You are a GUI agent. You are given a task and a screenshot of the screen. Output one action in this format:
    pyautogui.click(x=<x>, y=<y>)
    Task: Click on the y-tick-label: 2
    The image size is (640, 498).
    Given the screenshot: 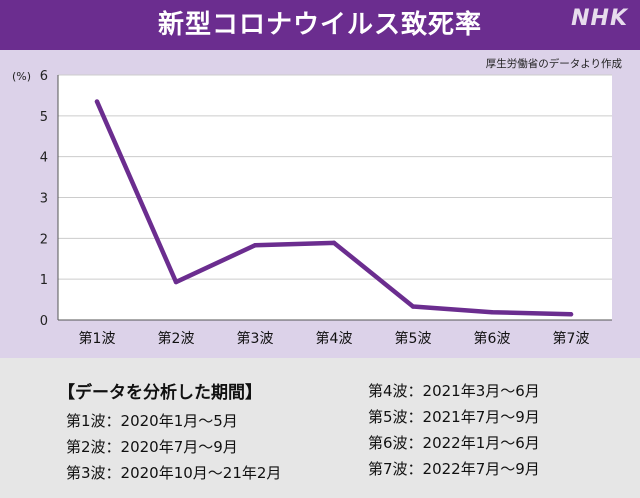 What is the action you would take?
    pyautogui.click(x=44, y=239)
    